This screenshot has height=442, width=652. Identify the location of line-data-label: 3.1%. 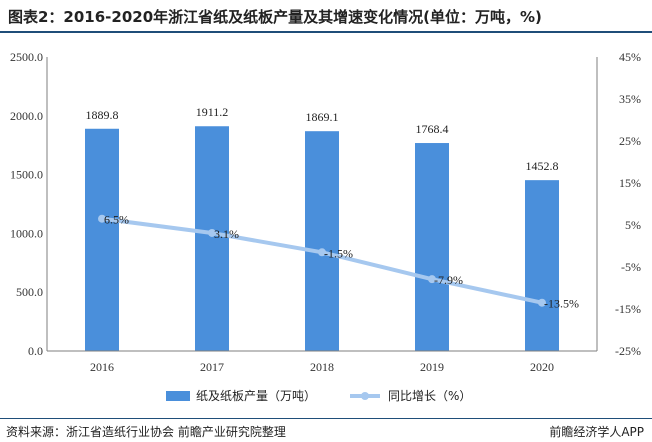
(226, 234).